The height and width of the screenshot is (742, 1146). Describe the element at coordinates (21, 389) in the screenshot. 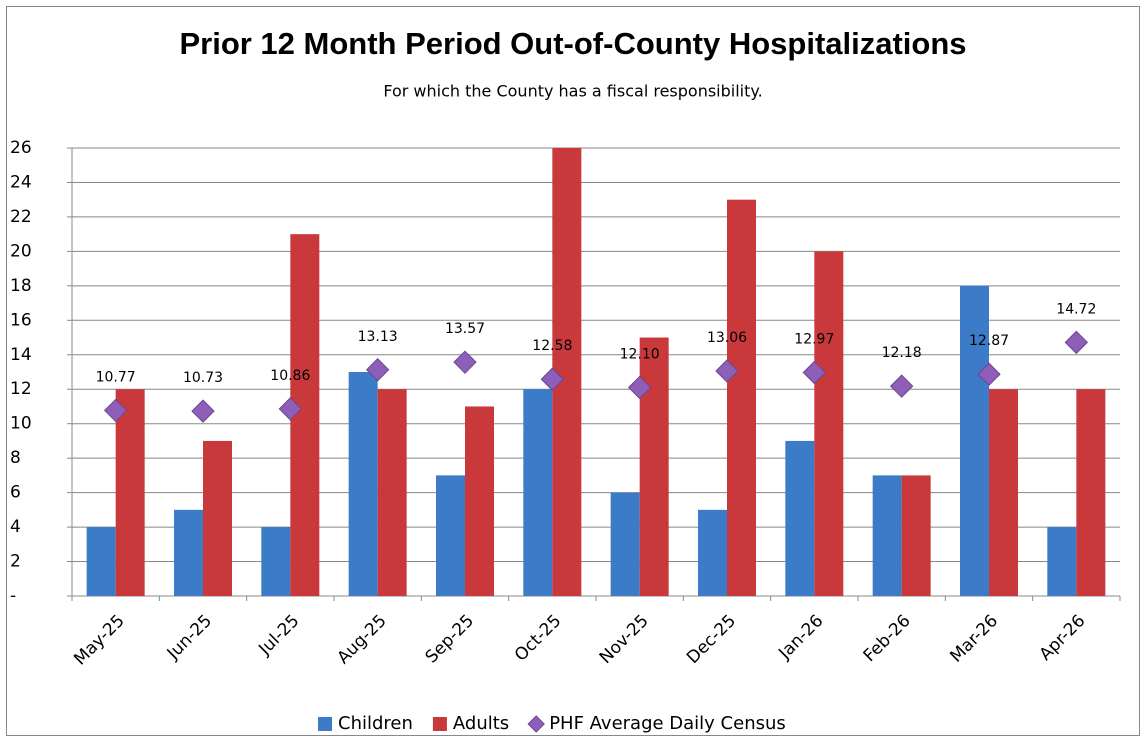

I see `y-tick-label: 12` at that location.